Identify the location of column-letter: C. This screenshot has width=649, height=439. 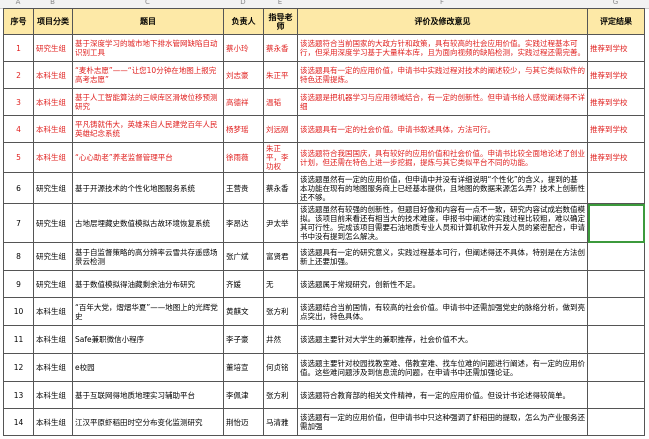
(147, 3).